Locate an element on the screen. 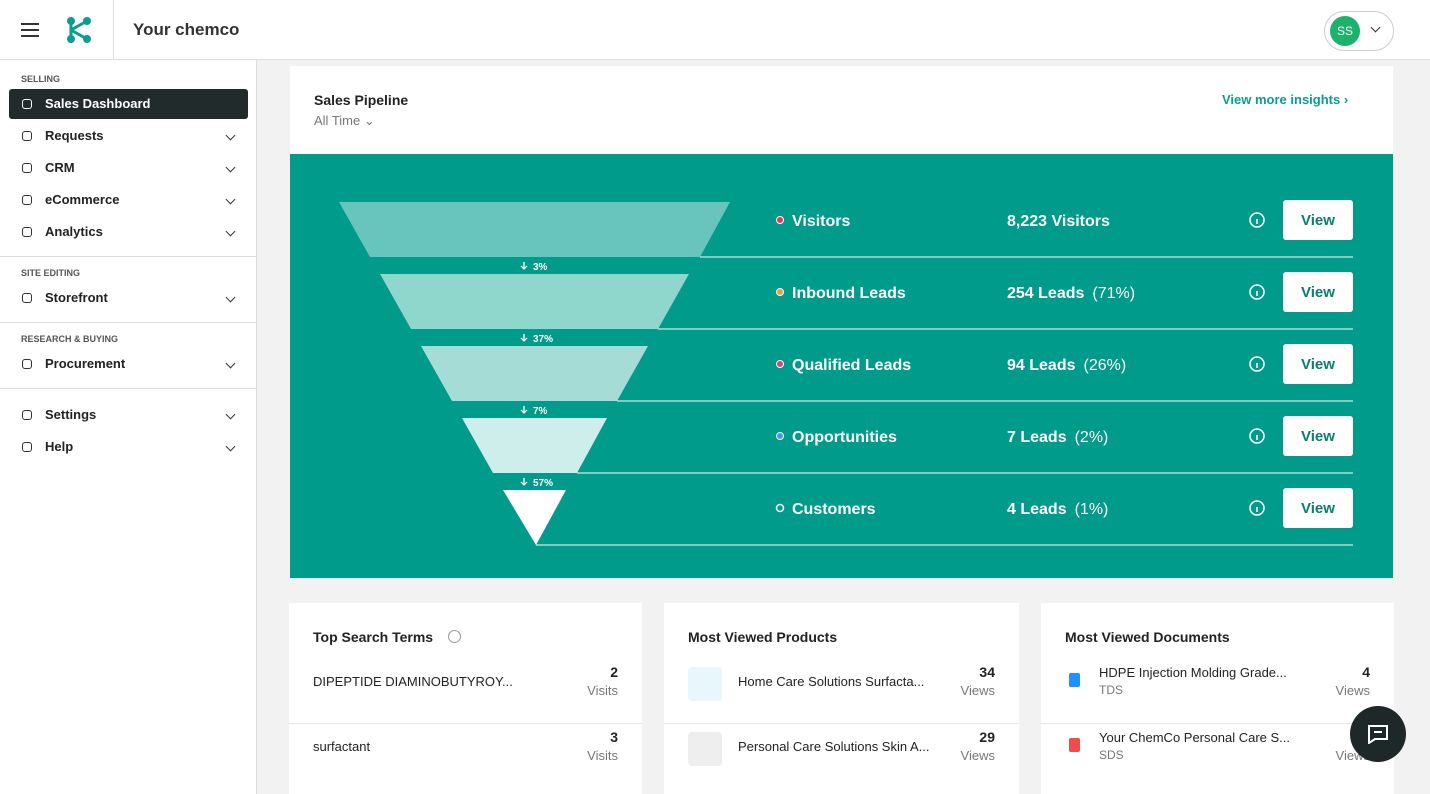  nav-label: Procurement is located at coordinates (85, 363).